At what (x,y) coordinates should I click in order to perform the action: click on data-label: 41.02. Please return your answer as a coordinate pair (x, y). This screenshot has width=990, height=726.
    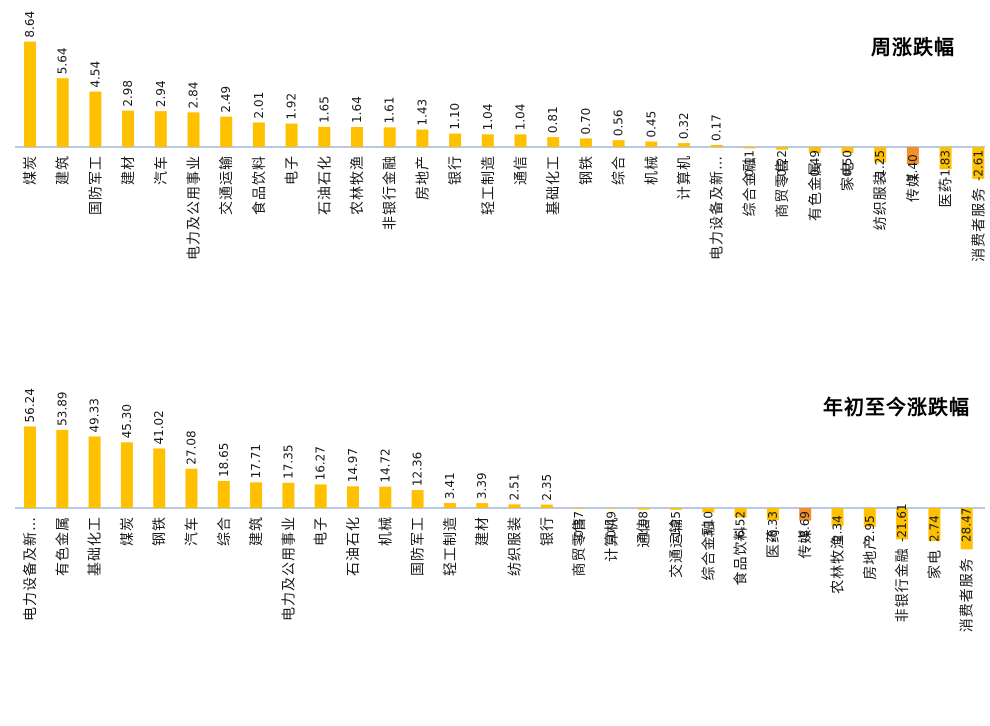
    Looking at the image, I should click on (159, 427).